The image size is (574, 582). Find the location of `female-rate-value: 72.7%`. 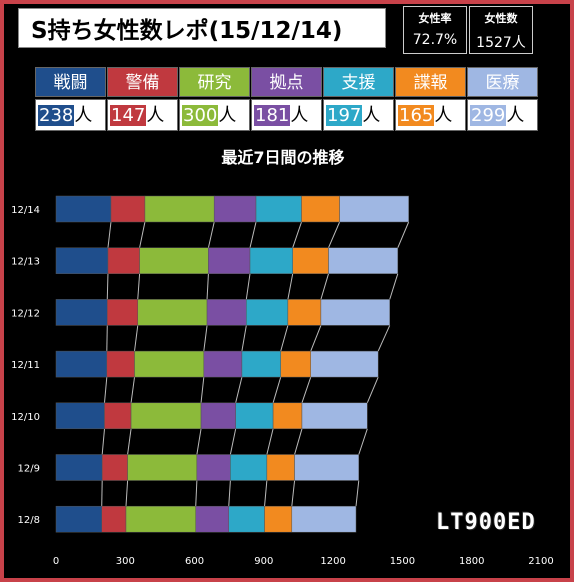

female-rate-value: 72.7% is located at coordinates (435, 40).